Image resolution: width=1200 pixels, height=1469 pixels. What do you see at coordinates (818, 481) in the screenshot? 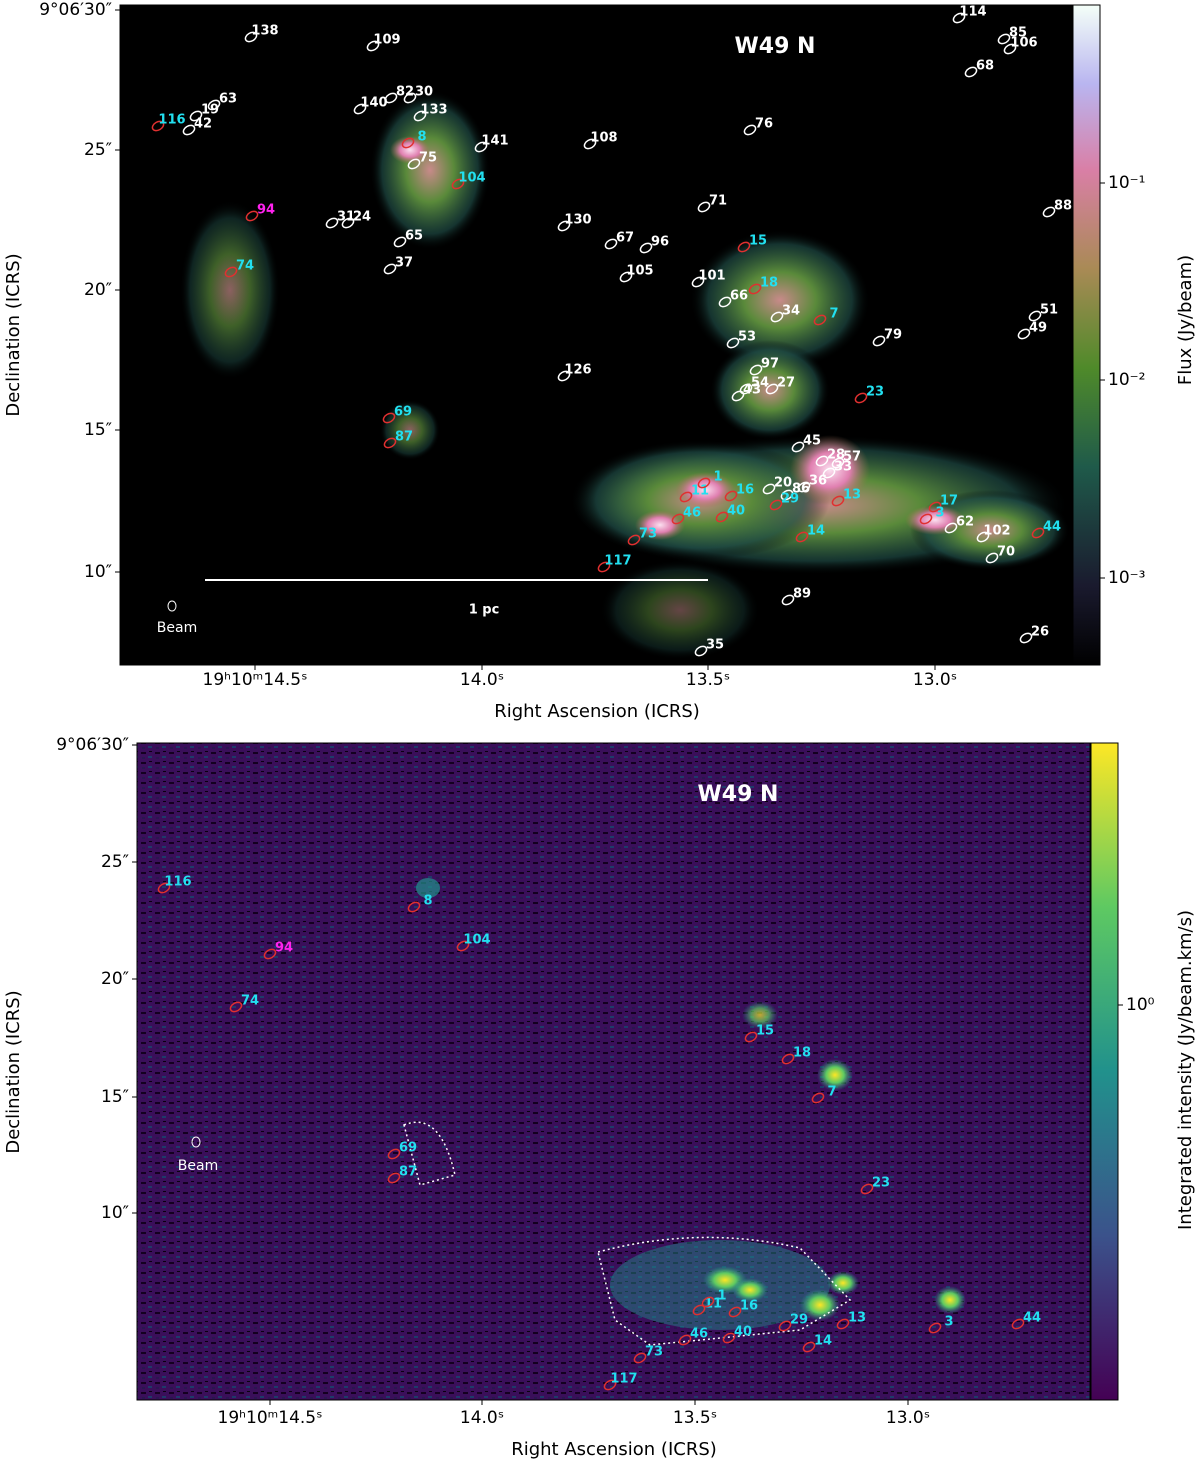
I see `source-label: 36` at bounding box center [818, 481].